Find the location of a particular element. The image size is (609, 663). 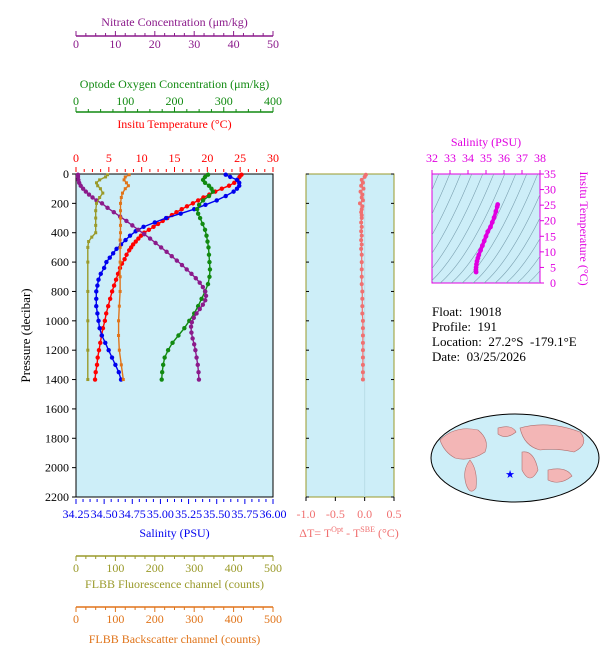

fluorescence-tick-label: 100 is located at coordinates (115, 568).